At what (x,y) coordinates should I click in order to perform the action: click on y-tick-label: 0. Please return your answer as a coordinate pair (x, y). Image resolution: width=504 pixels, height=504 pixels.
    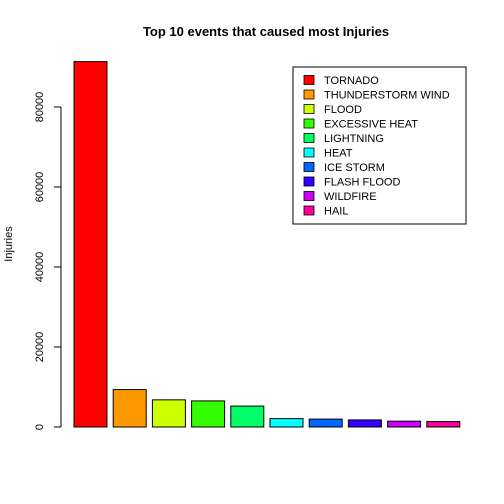
    Looking at the image, I should click on (40, 427).